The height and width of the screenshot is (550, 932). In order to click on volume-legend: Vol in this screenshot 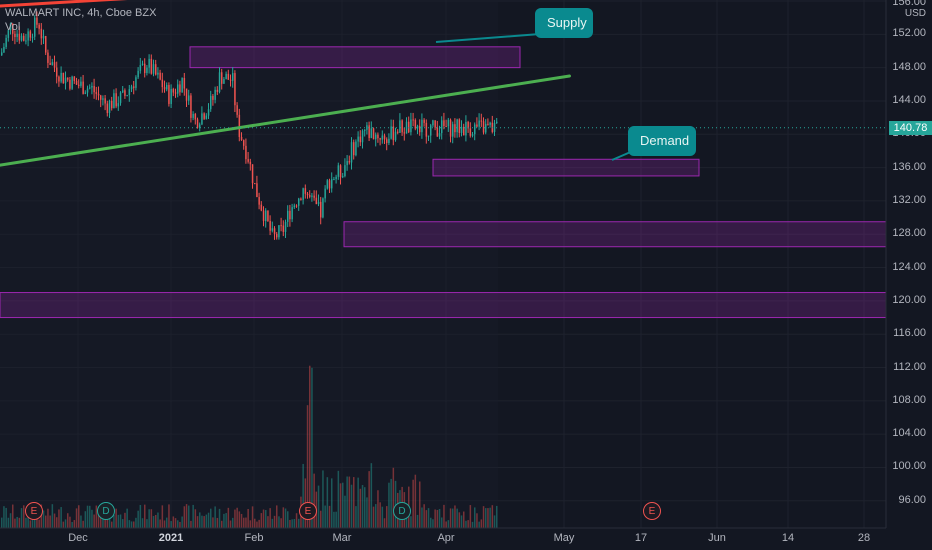, I will do `click(13, 27)`.